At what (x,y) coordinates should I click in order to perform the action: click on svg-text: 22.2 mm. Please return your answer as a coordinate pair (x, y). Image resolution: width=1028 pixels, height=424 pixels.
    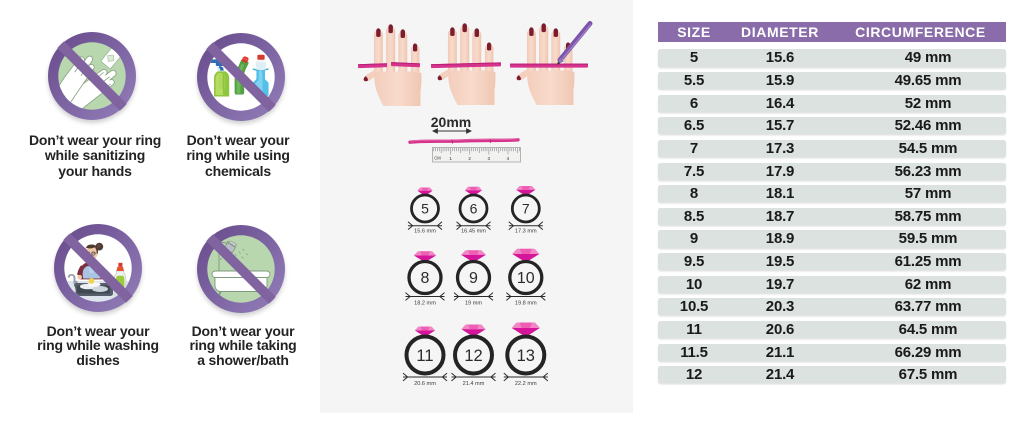
    Looking at the image, I should click on (526, 384).